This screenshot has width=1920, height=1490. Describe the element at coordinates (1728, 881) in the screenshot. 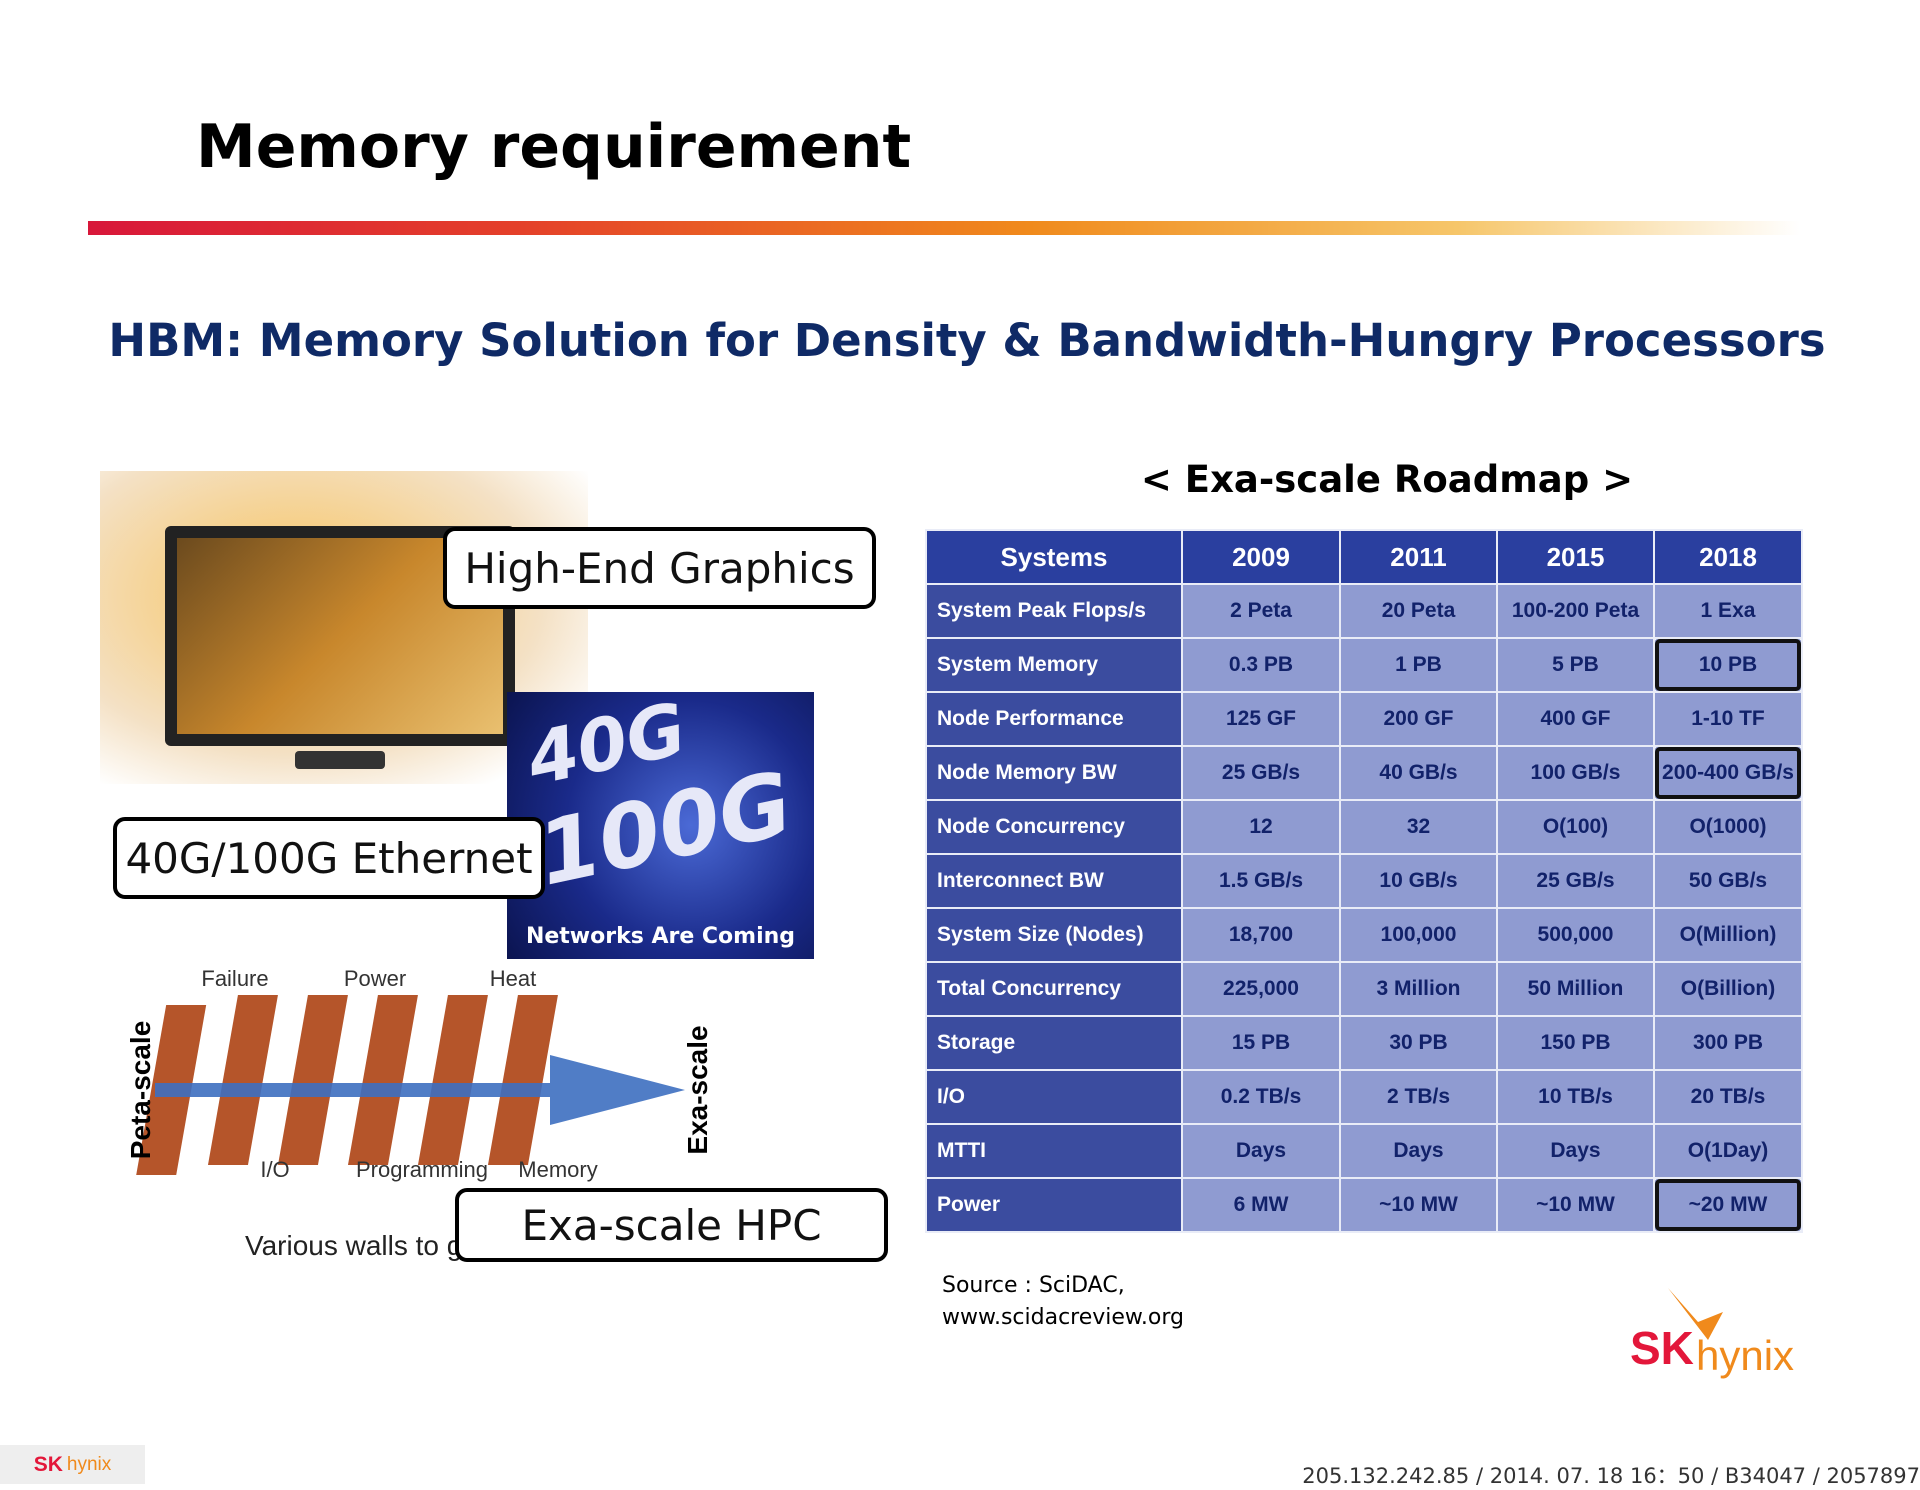

I see `cell: 50 GB/s` at that location.